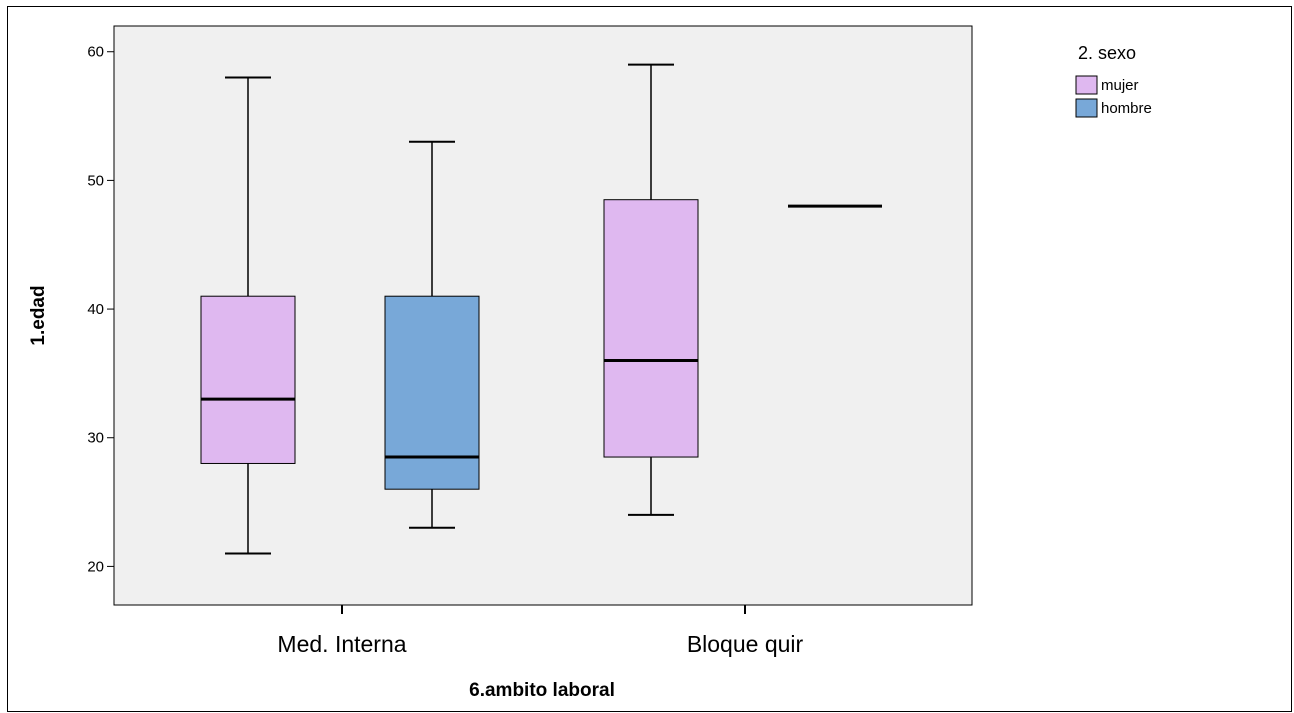 This screenshot has width=1294, height=713. I want to click on y-axis: 20 30 40 50 60, so click(100, 309).